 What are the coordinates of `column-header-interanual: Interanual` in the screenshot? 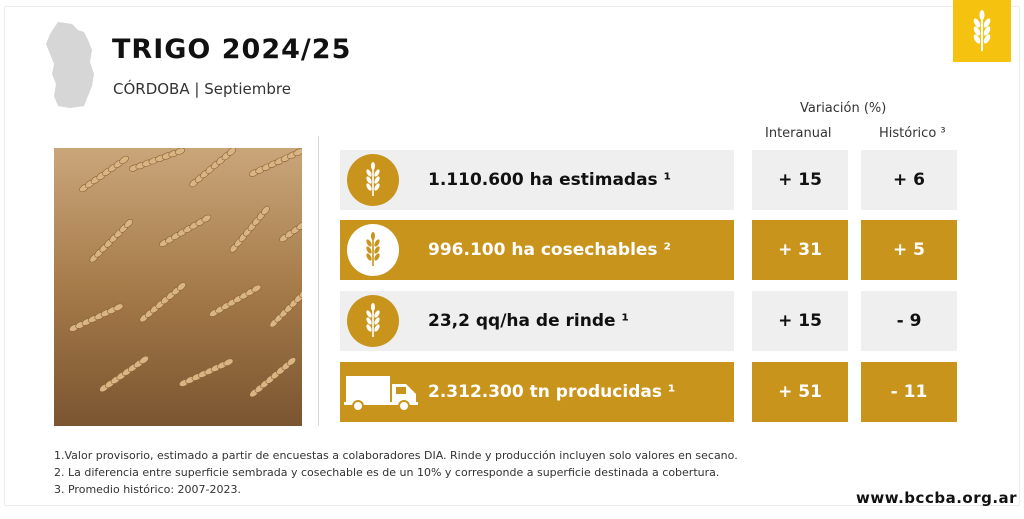 It's located at (798, 133).